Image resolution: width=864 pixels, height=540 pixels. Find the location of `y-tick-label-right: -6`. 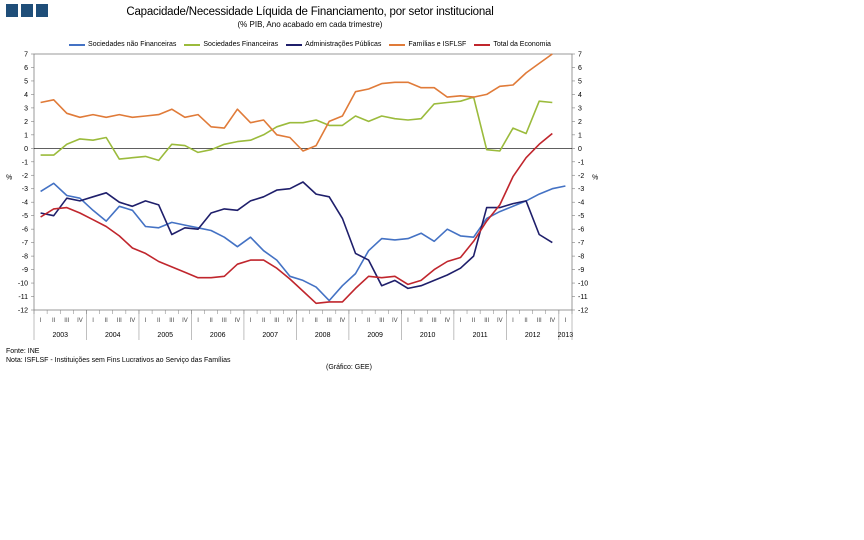

y-tick-label-right: -6 is located at coordinates (581, 230).